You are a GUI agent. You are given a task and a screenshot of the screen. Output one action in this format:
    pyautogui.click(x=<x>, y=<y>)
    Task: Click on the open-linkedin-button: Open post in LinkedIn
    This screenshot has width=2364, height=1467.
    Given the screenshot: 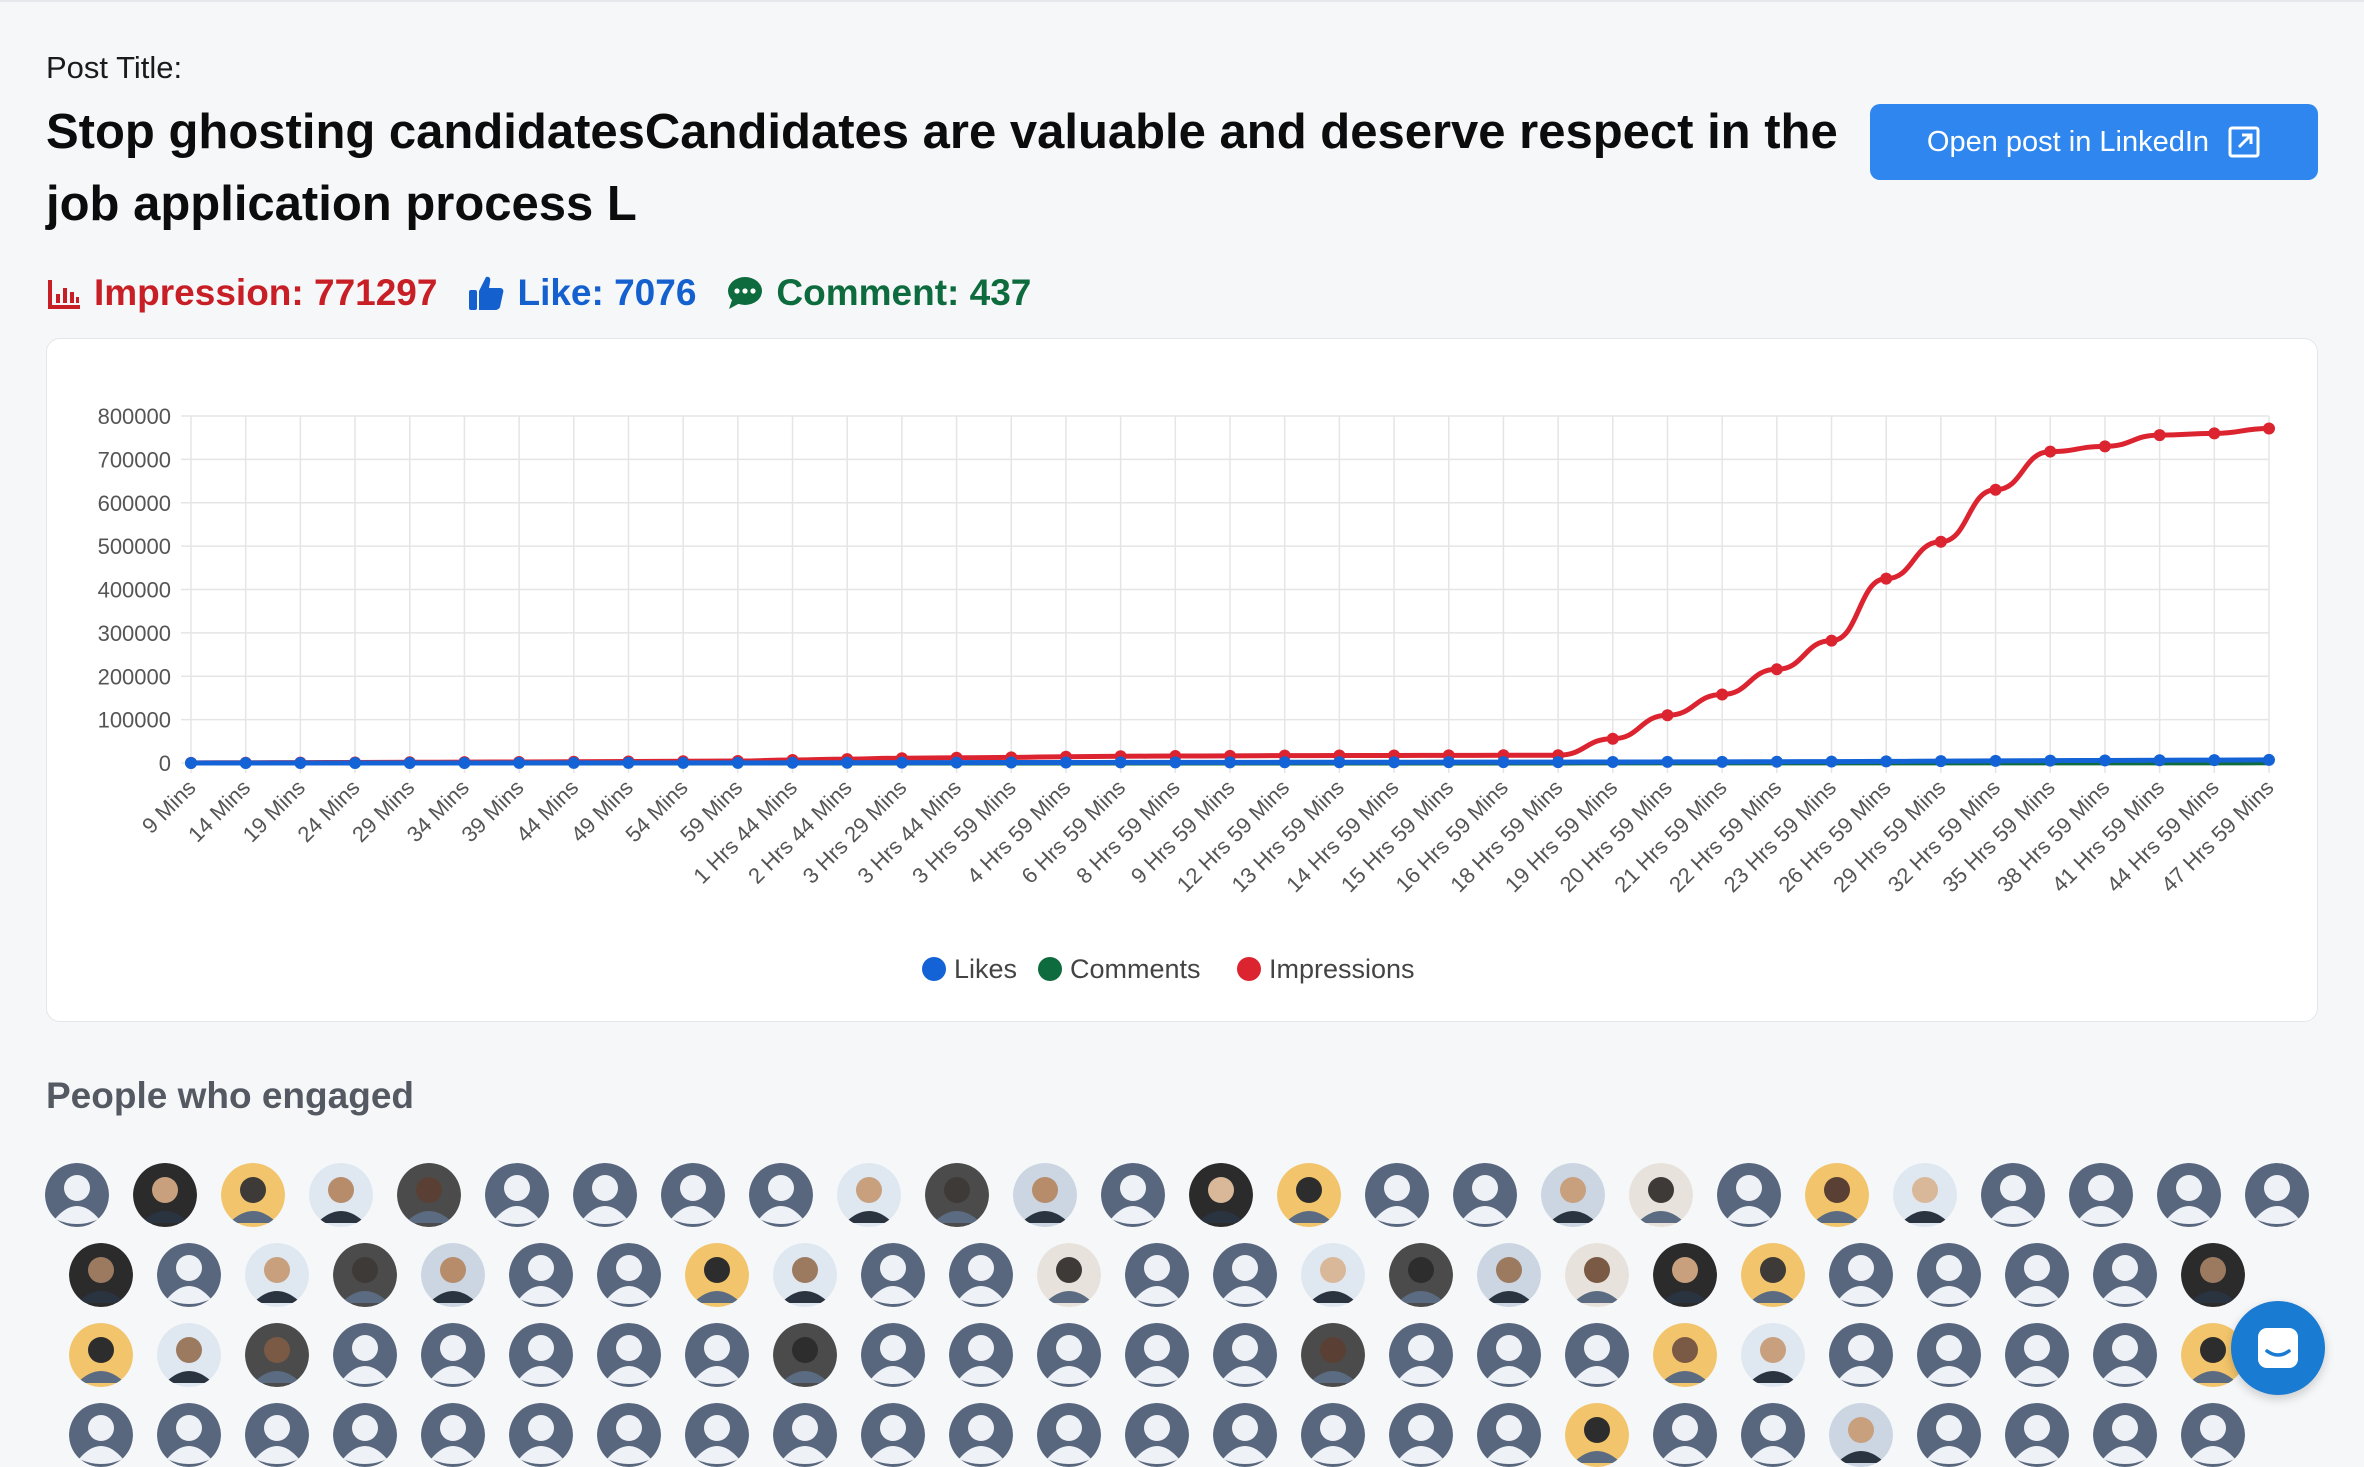 What is the action you would take?
    pyautogui.click(x=2094, y=142)
    